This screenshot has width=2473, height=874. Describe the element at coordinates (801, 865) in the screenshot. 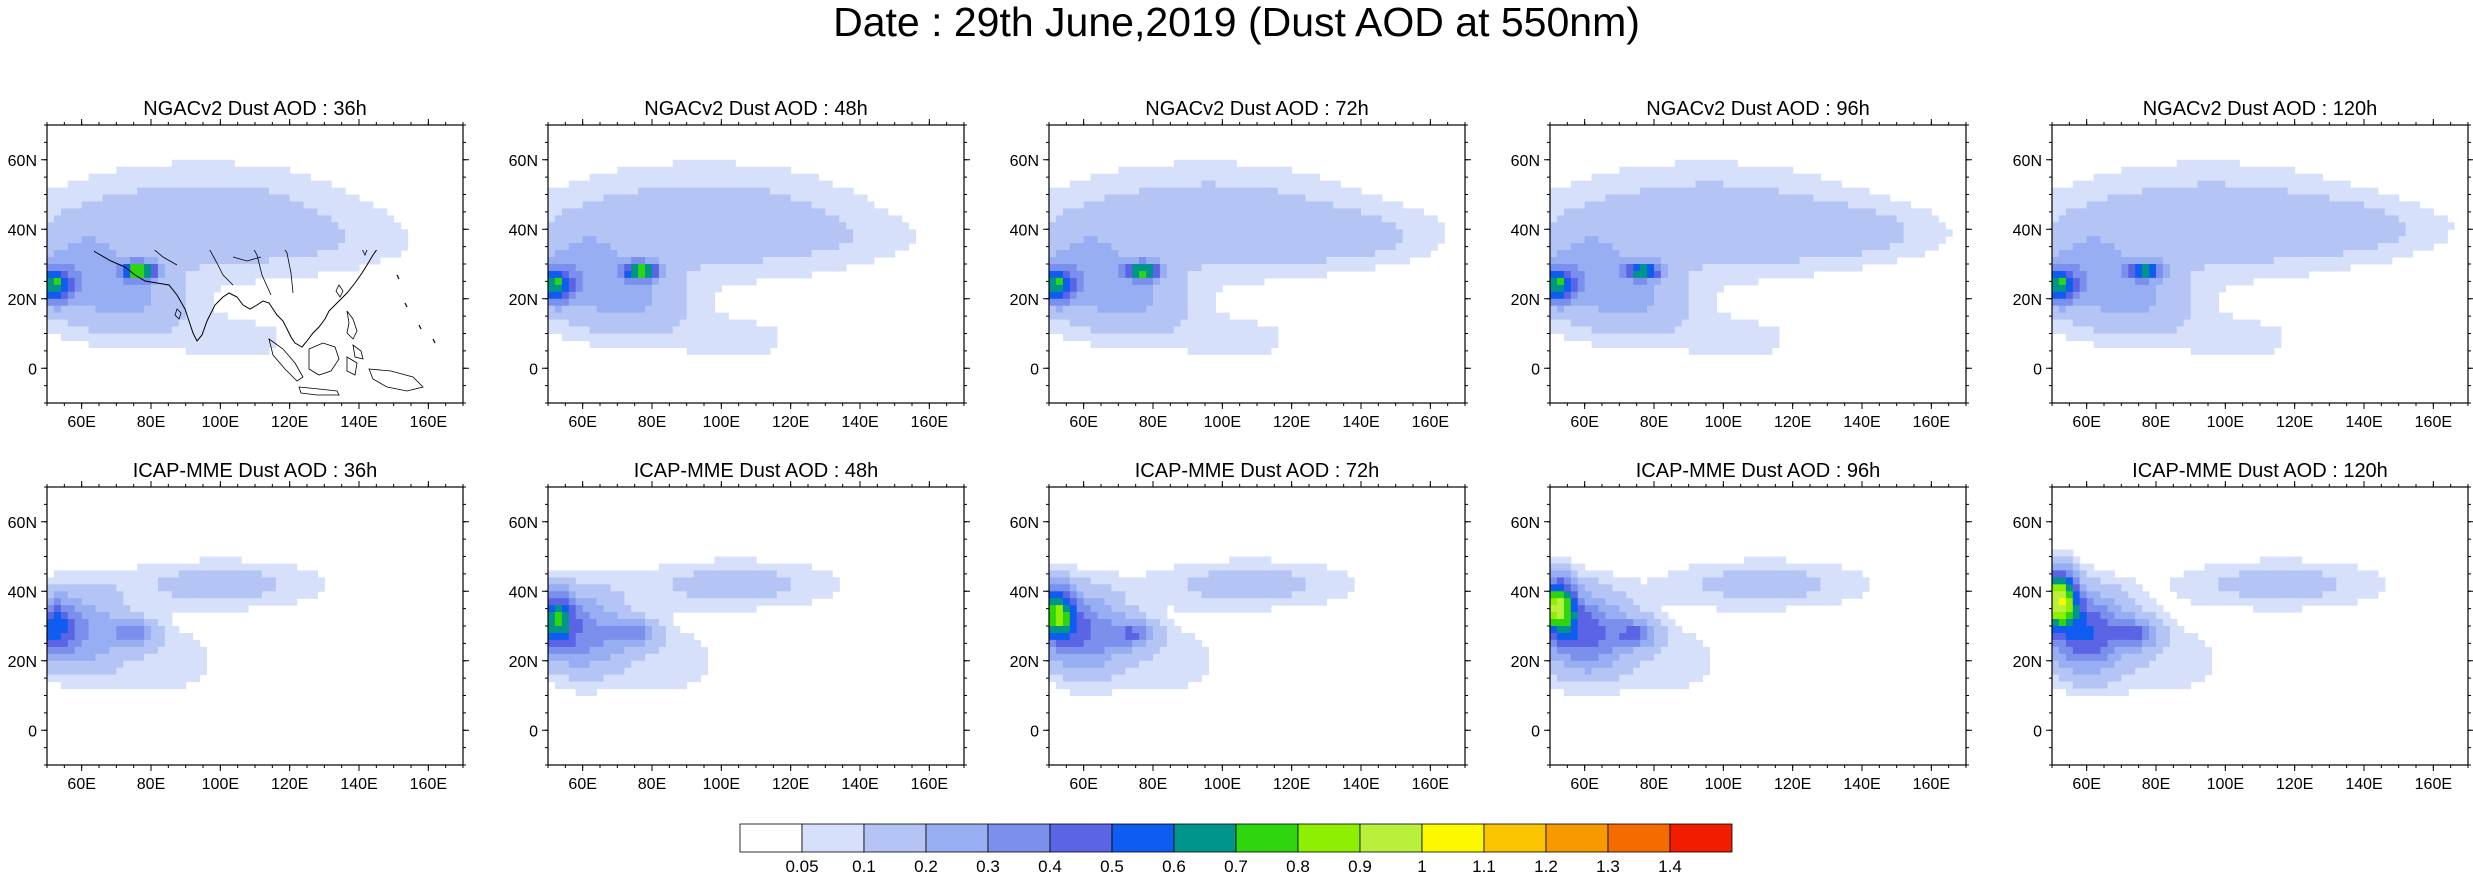

I see `colorbar-label: 0.05` at that location.